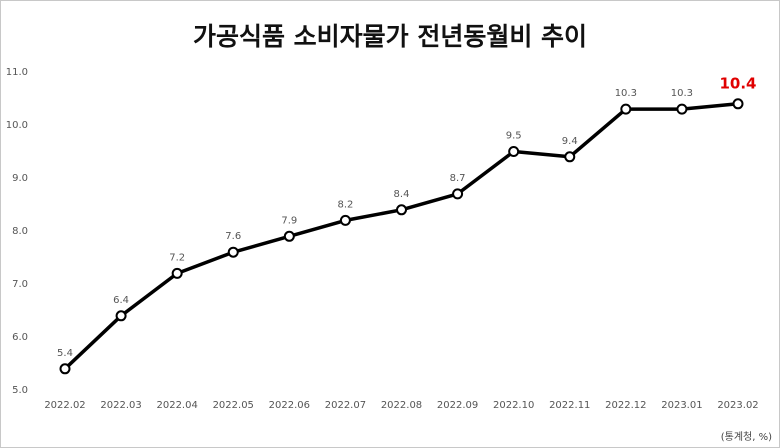 Image resolution: width=780 pixels, height=448 pixels. I want to click on x-tick-label: 2022.07, so click(345, 405).